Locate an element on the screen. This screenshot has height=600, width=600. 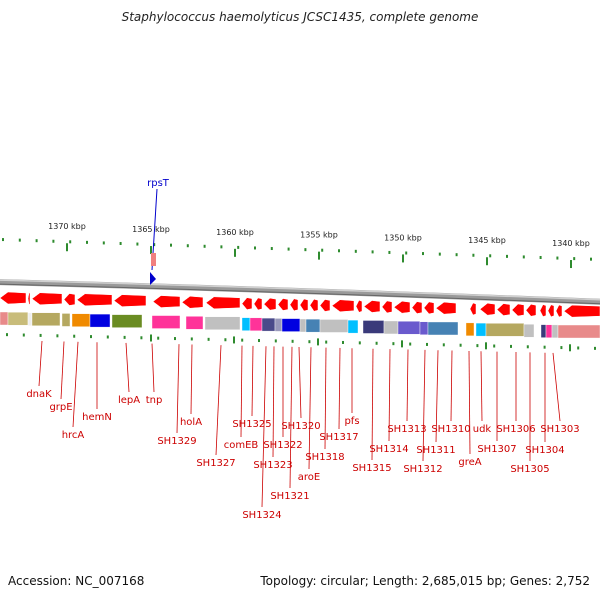
scale-label: 1340 kbp is located at coordinates (571, 243).